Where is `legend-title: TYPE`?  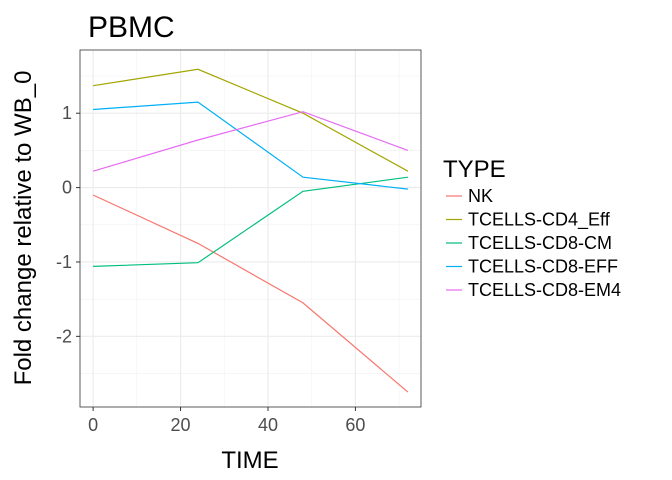
legend-title: TYPE is located at coordinates (474, 169).